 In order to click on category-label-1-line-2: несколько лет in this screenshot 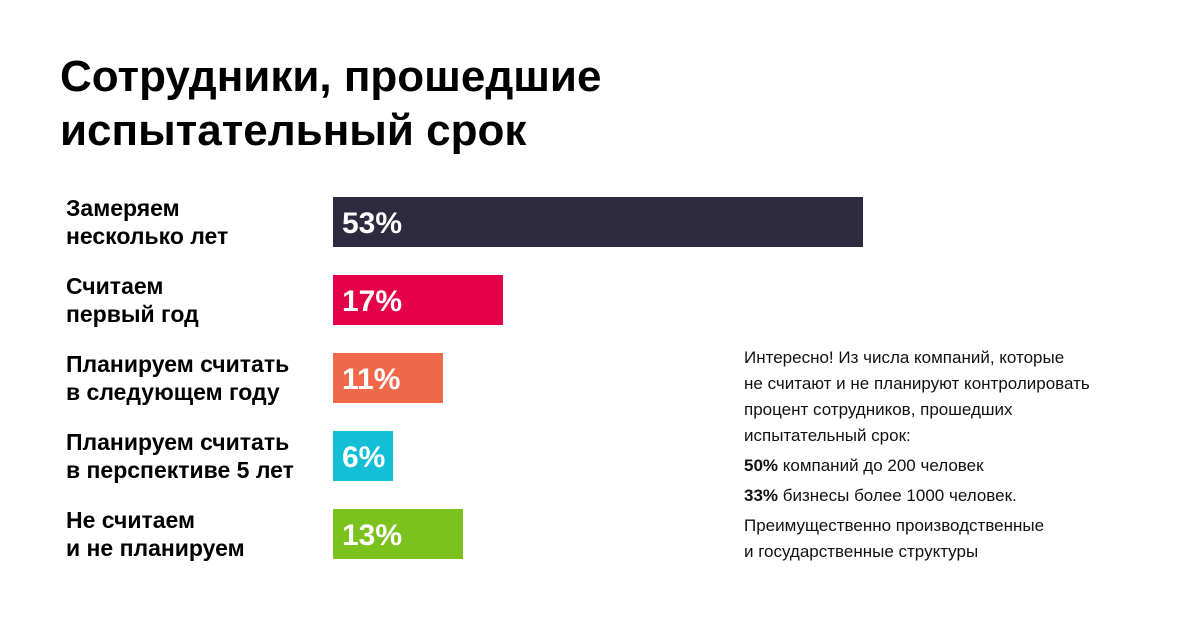, I will do `click(147, 236)`.